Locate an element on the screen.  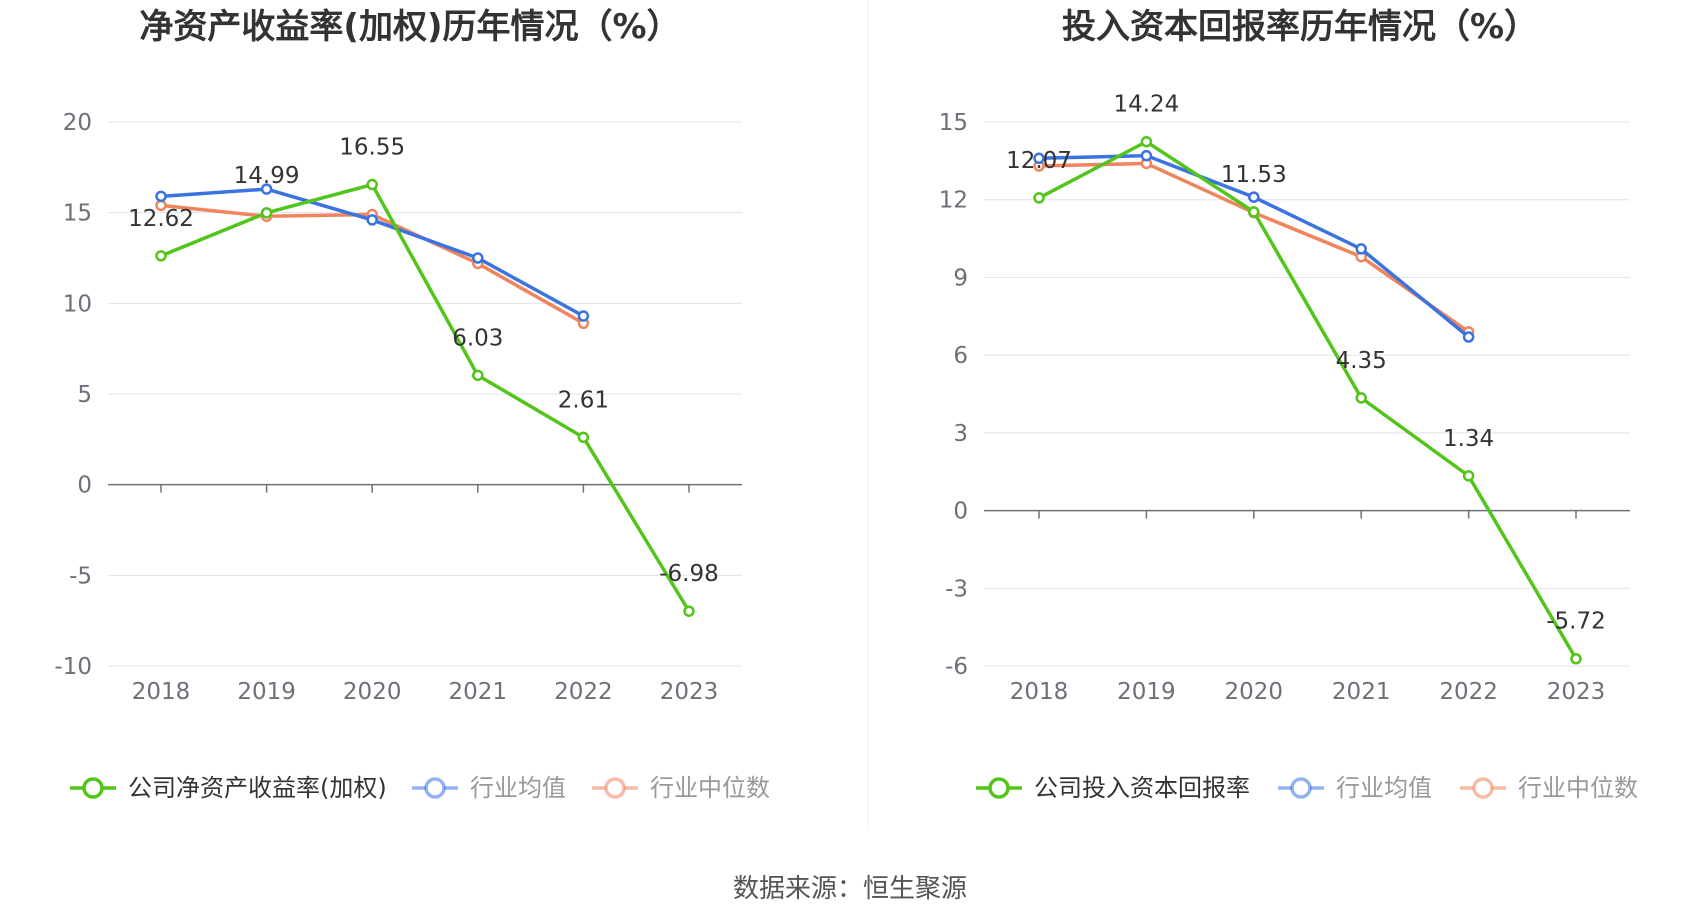
roic-y-ticks: 15 12 9 6 3 0 -3 -6 is located at coordinates (953, 395).